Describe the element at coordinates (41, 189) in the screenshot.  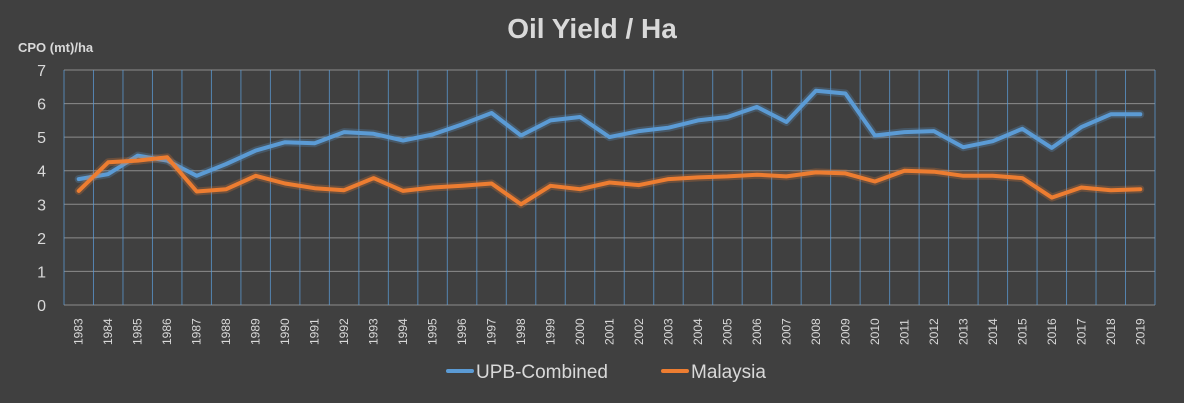
I see `y-axis-ticks: 0 1 2 3 4 5 6 7` at that location.